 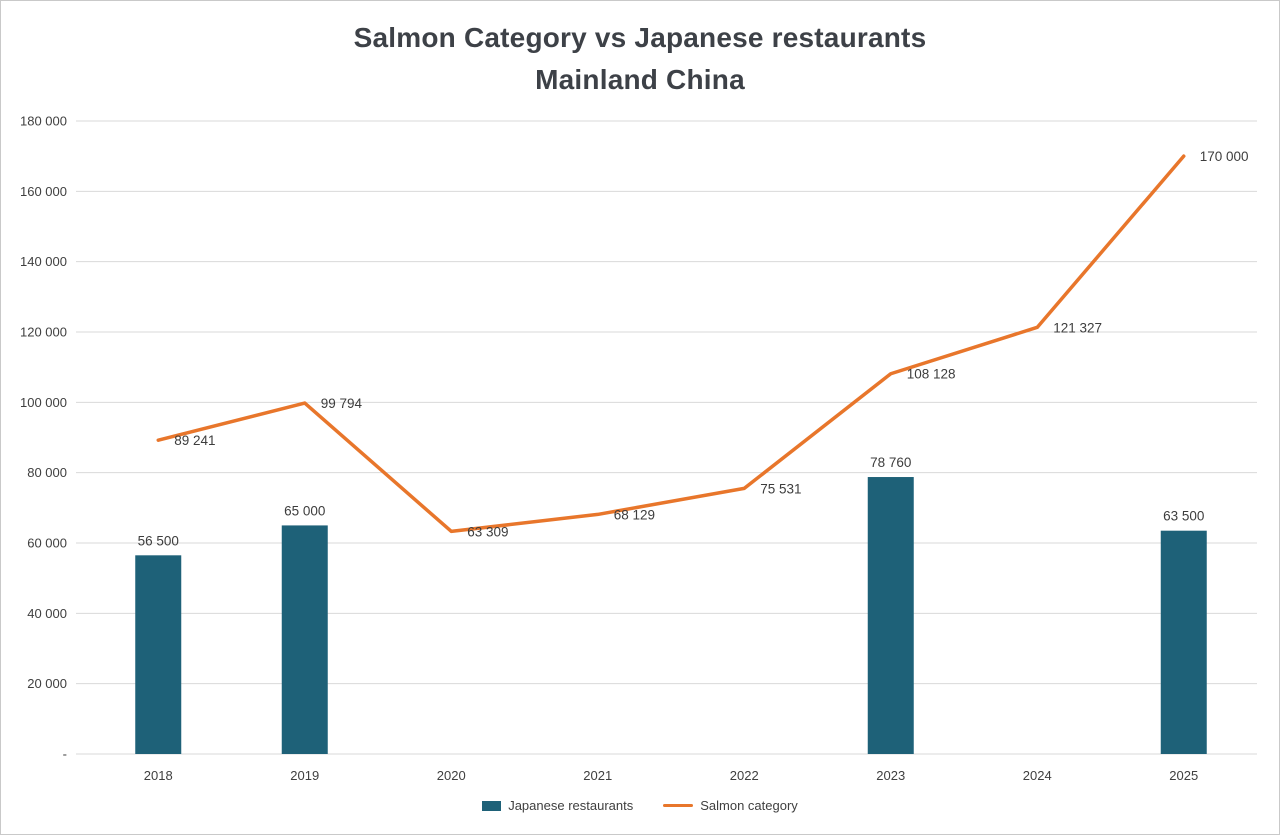 I want to click on x-axis-tick-label: 2019, so click(x=304, y=775).